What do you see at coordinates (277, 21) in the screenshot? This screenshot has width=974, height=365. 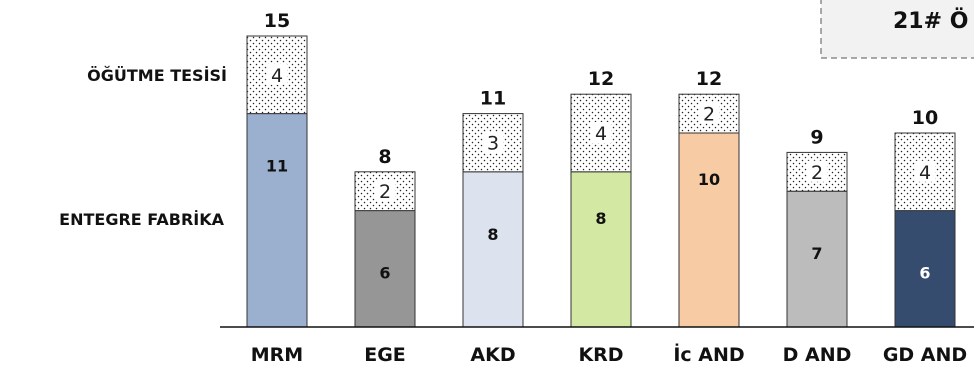 I see `bar-total-label-0: 15` at bounding box center [277, 21].